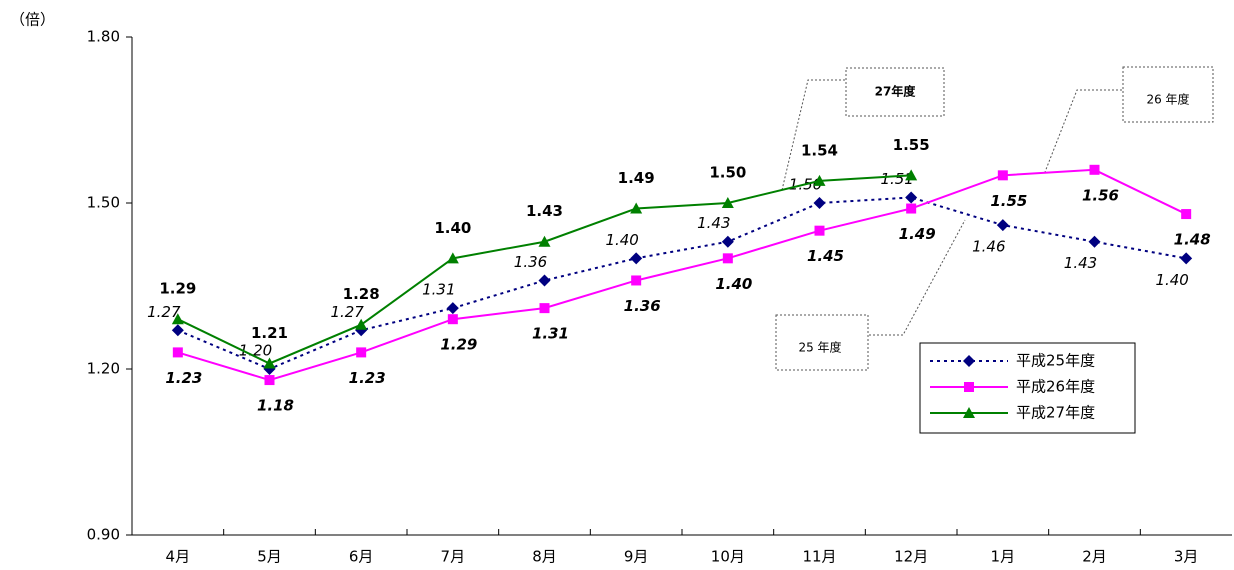 Image resolution: width=1234 pixels, height=570 pixels. I want to click on x-tick-label: 12月, so click(911, 557).